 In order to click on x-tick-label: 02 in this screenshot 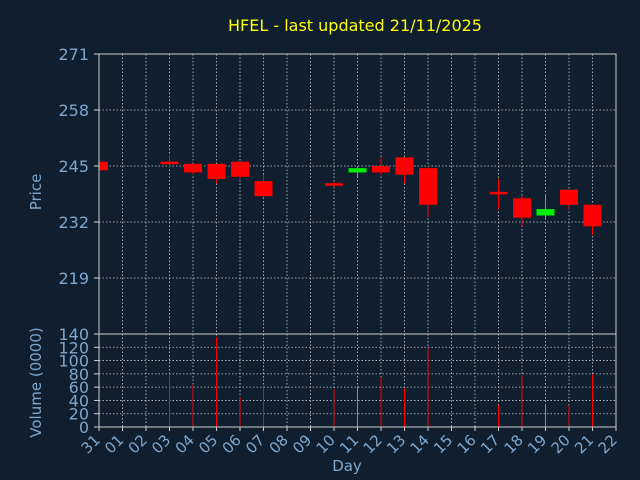, I will do `click(138, 444)`.